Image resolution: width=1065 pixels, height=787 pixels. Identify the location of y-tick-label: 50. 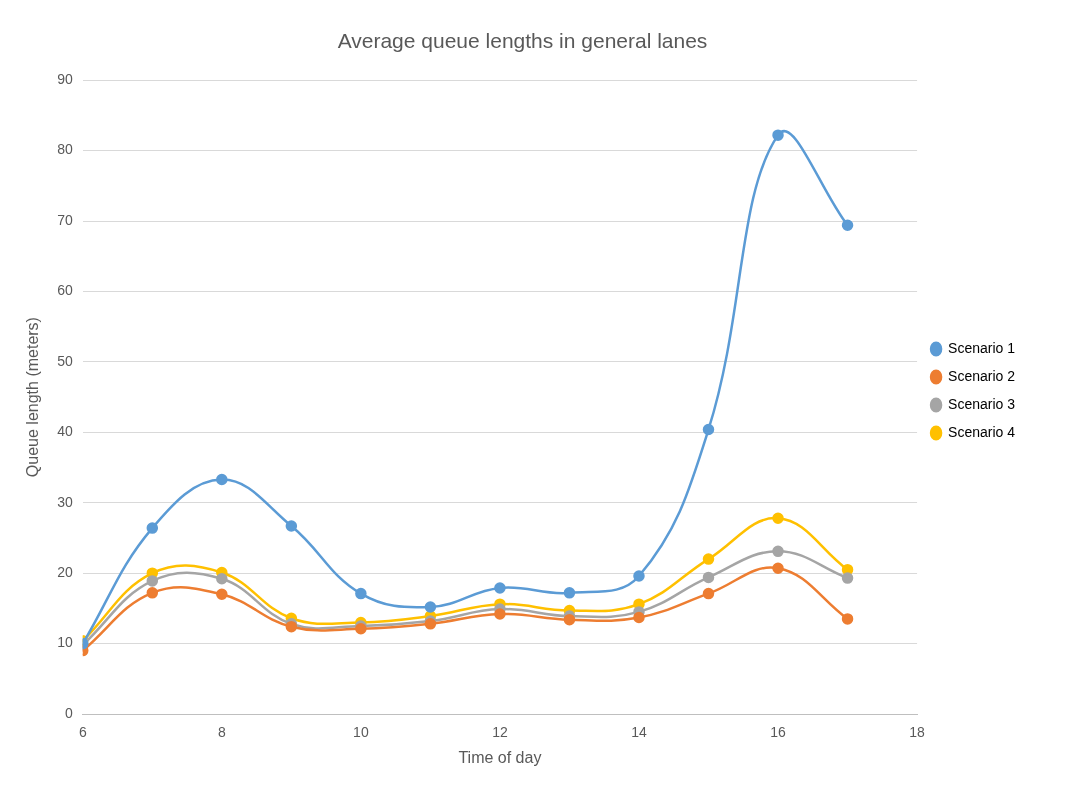
(65, 360).